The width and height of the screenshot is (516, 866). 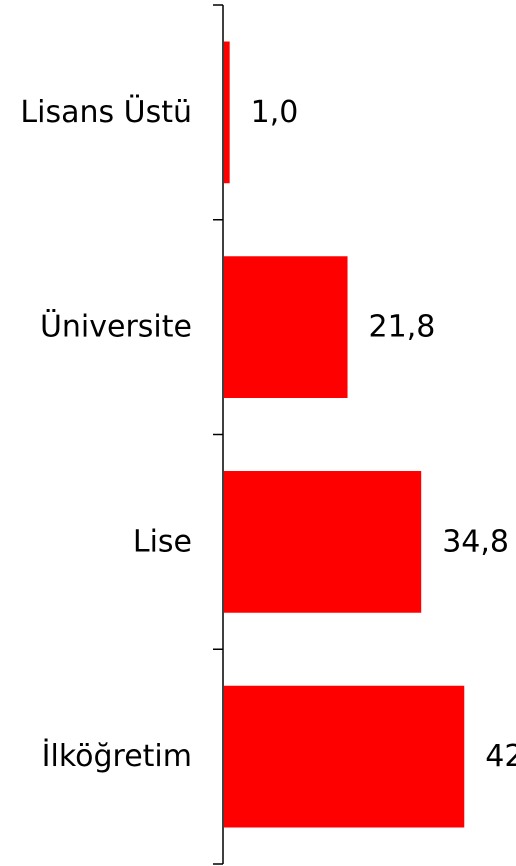 I want to click on category-label: Lisans Üstü, so click(x=106, y=112).